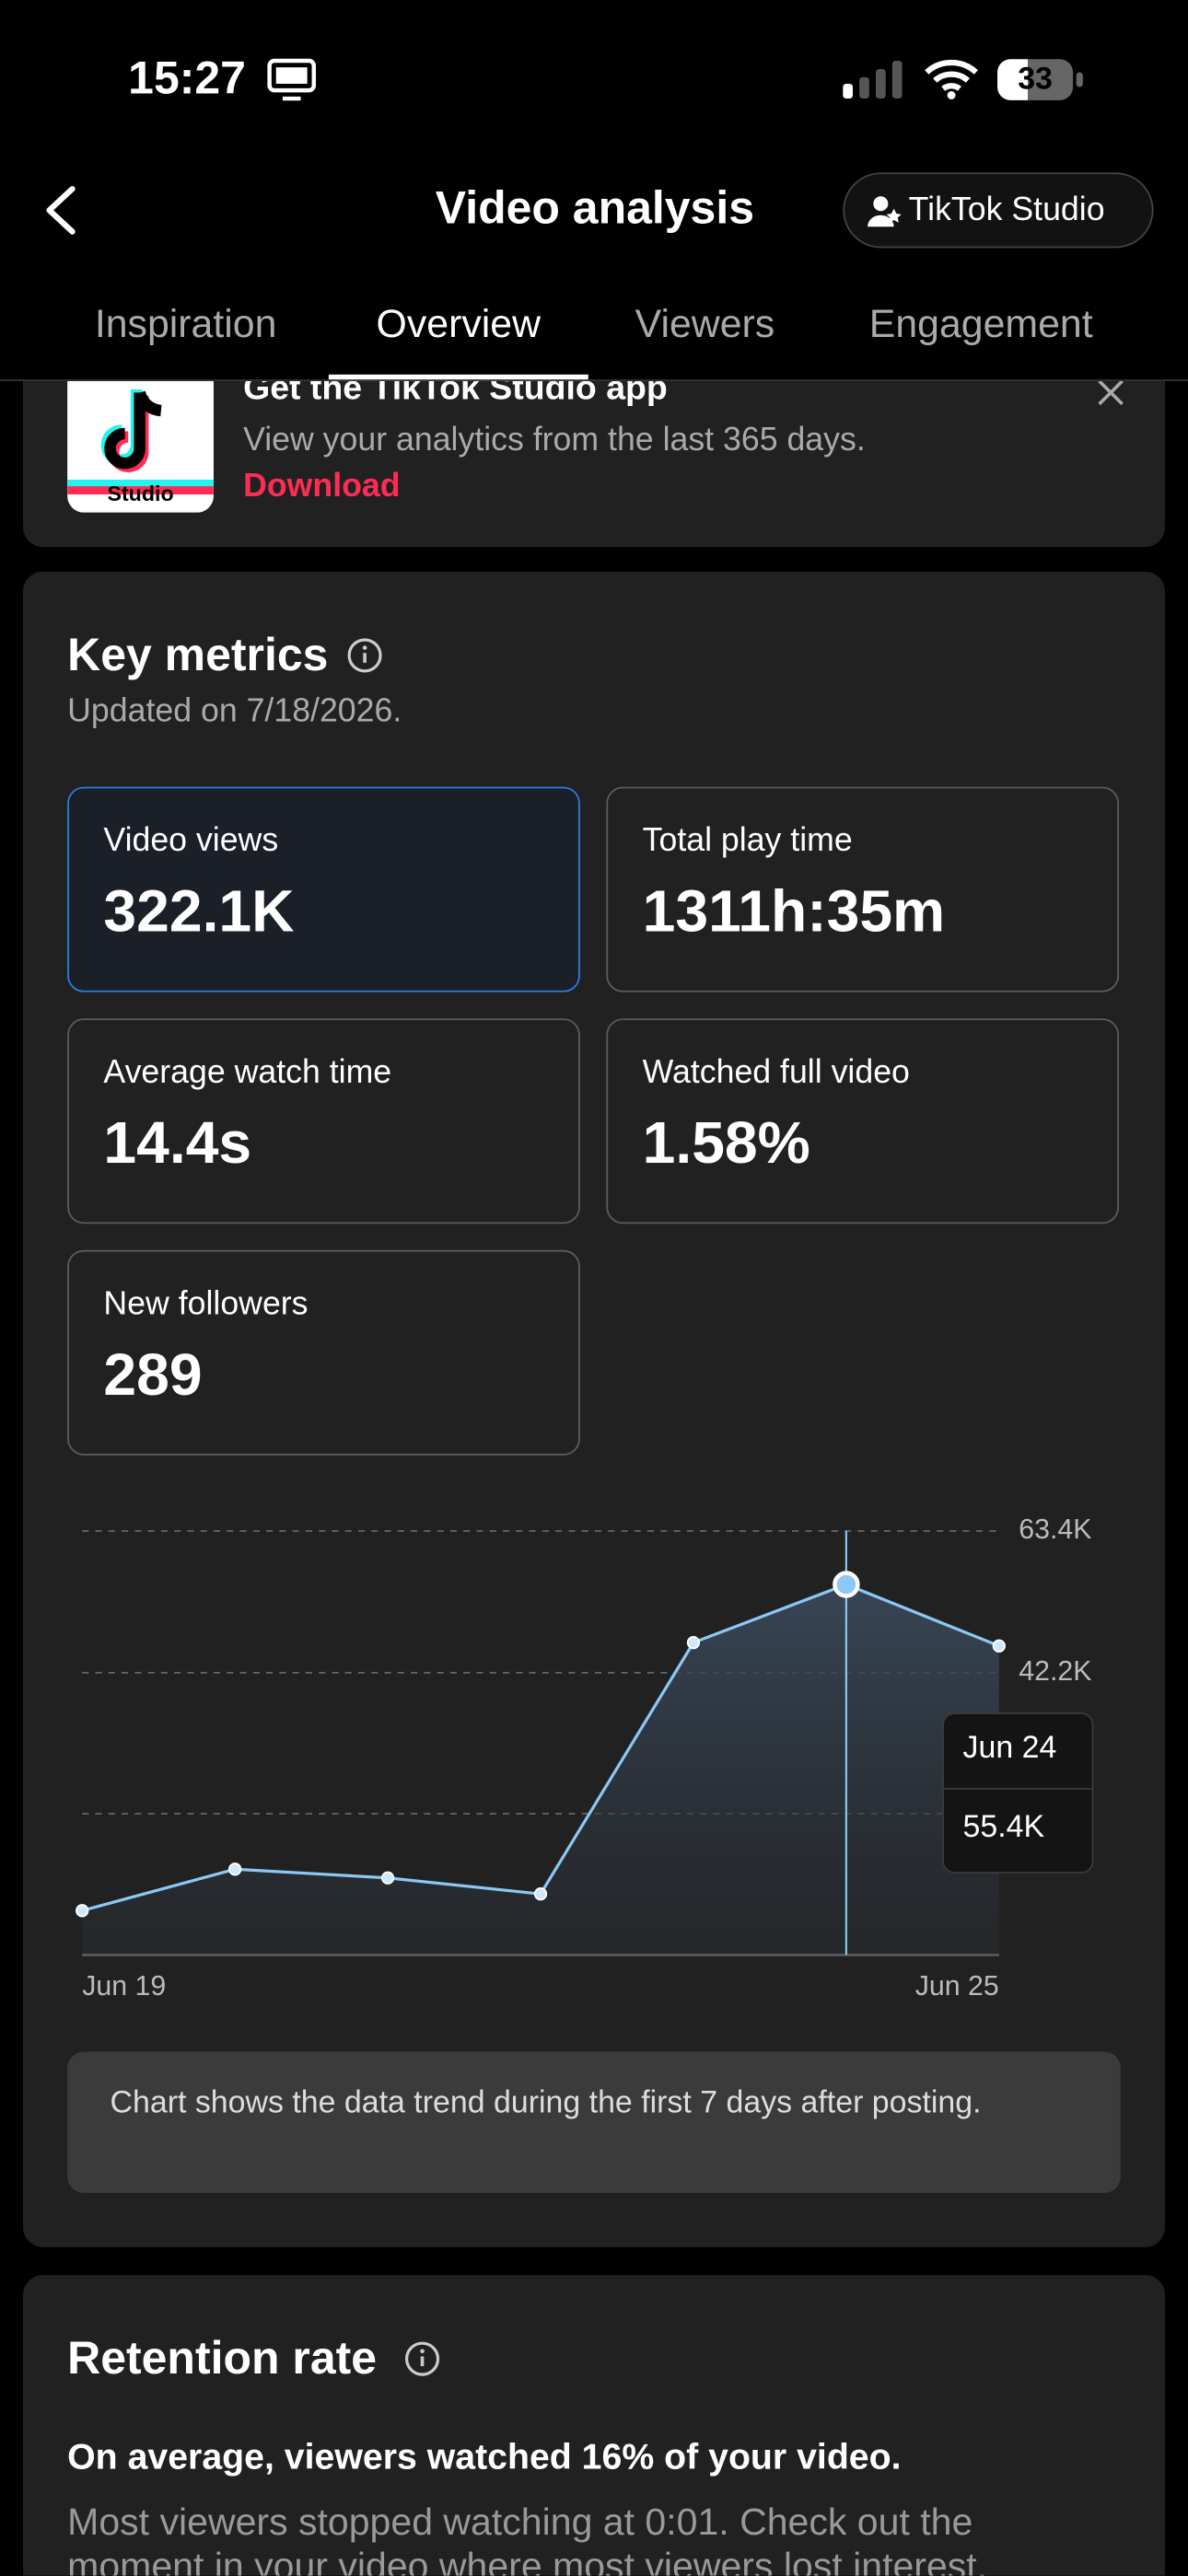  What do you see at coordinates (323, 1121) in the screenshot?
I see `metric-card: Average watch time 14.4s` at bounding box center [323, 1121].